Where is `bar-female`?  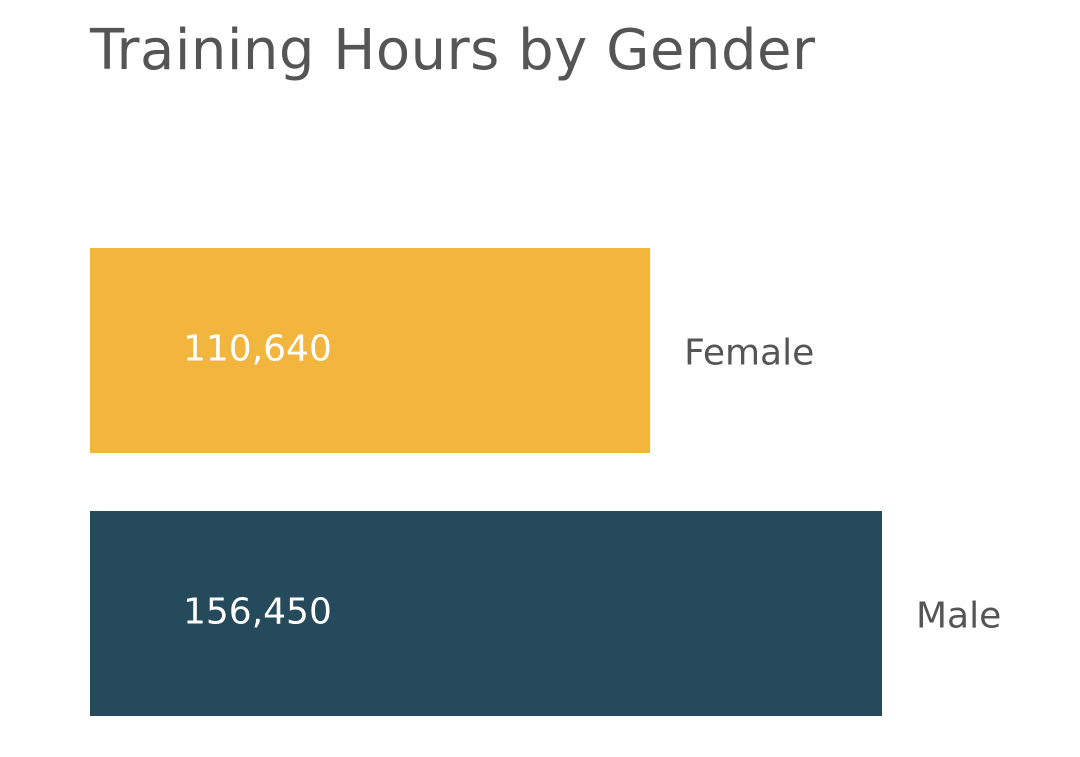
bar-female is located at coordinates (370, 350).